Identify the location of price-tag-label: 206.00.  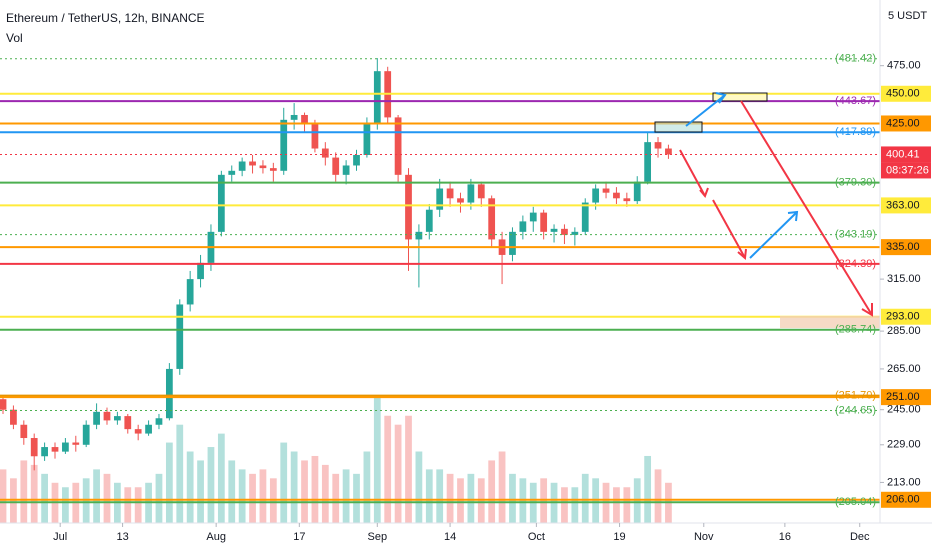
(903, 500).